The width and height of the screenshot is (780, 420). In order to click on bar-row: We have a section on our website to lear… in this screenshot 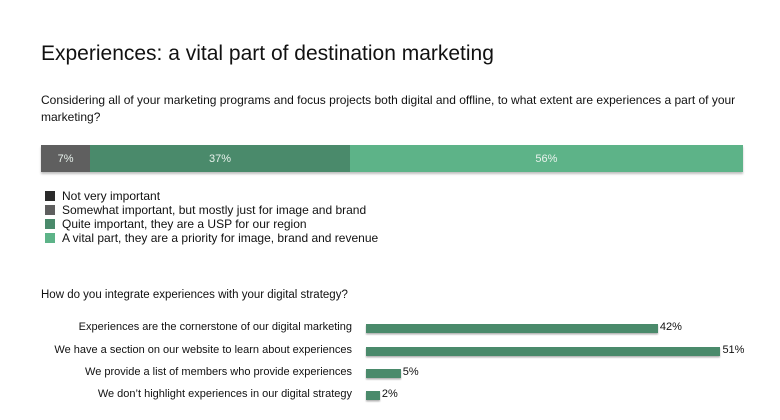, I will do `click(390, 351)`.